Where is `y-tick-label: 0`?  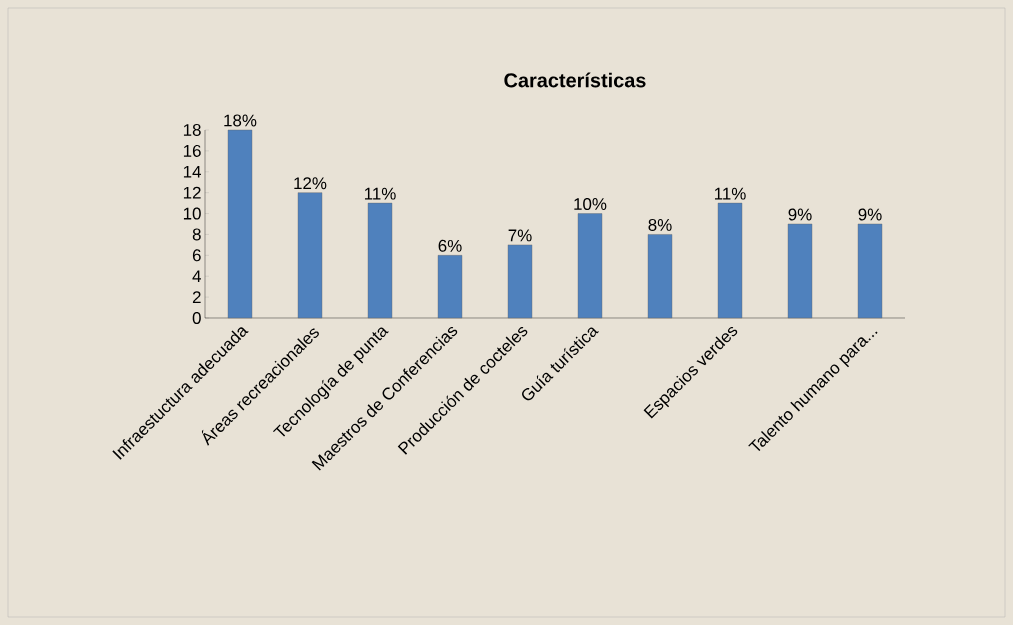 y-tick-label: 0 is located at coordinates (196, 318).